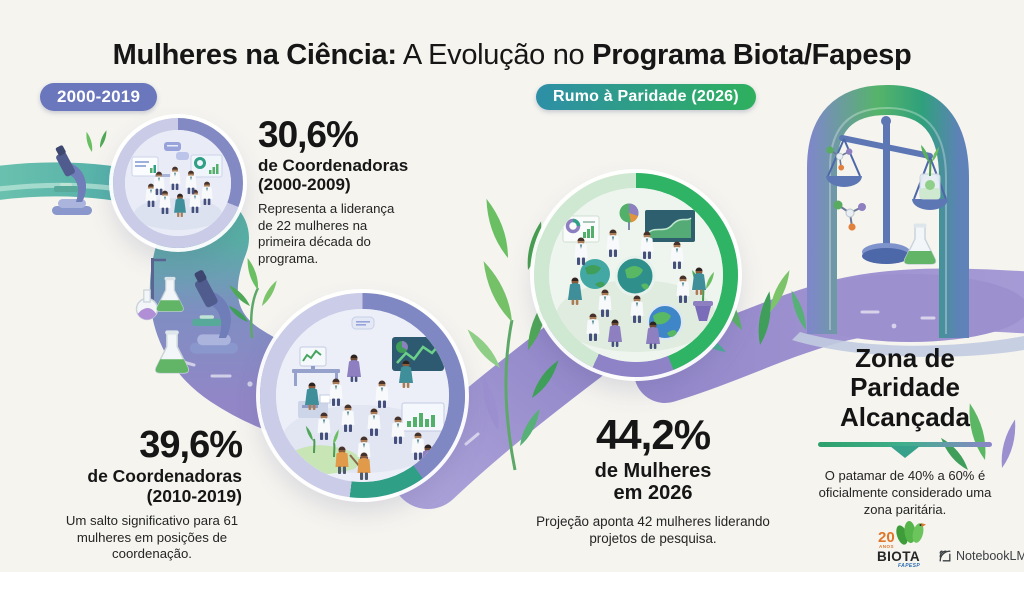 The image size is (1024, 596). I want to click on stat-value: 30,6%, so click(308, 134).